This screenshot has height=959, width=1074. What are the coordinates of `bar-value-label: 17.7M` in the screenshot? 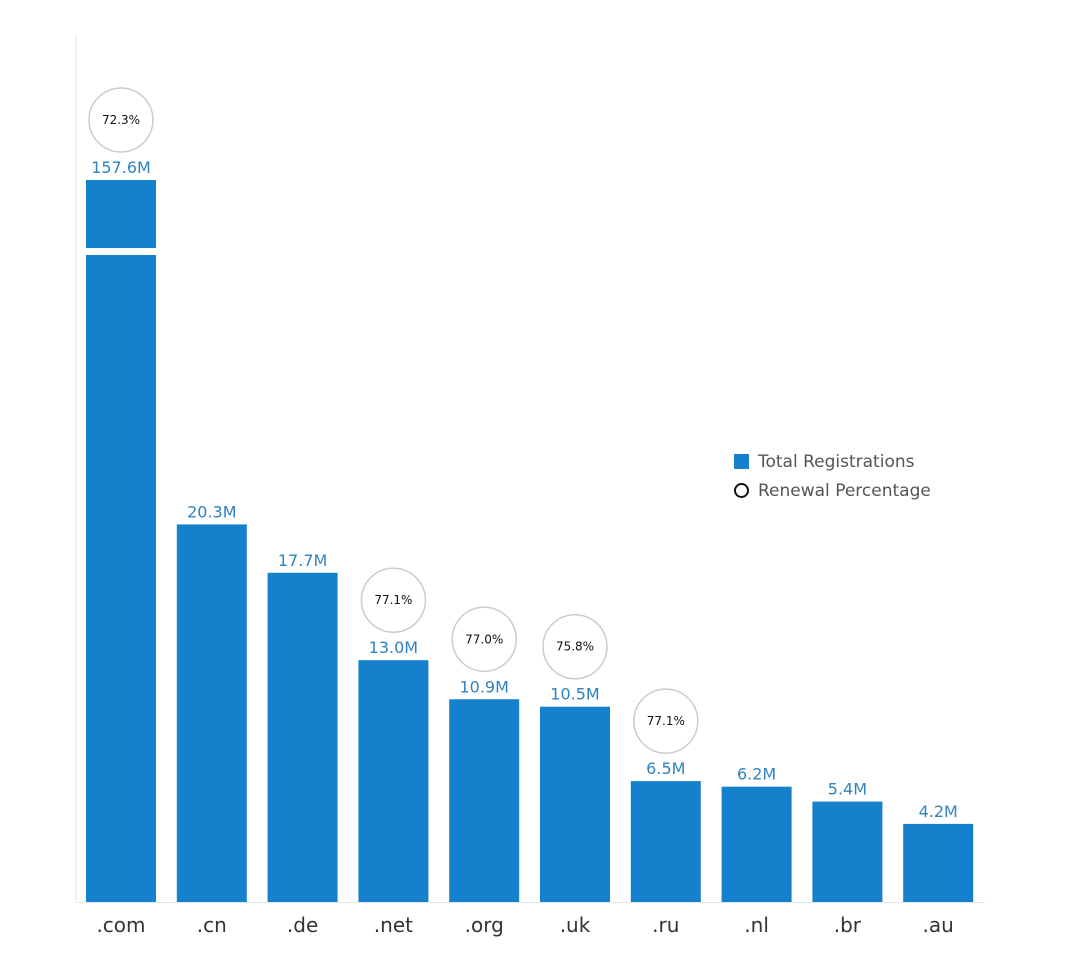 It's located at (302, 560).